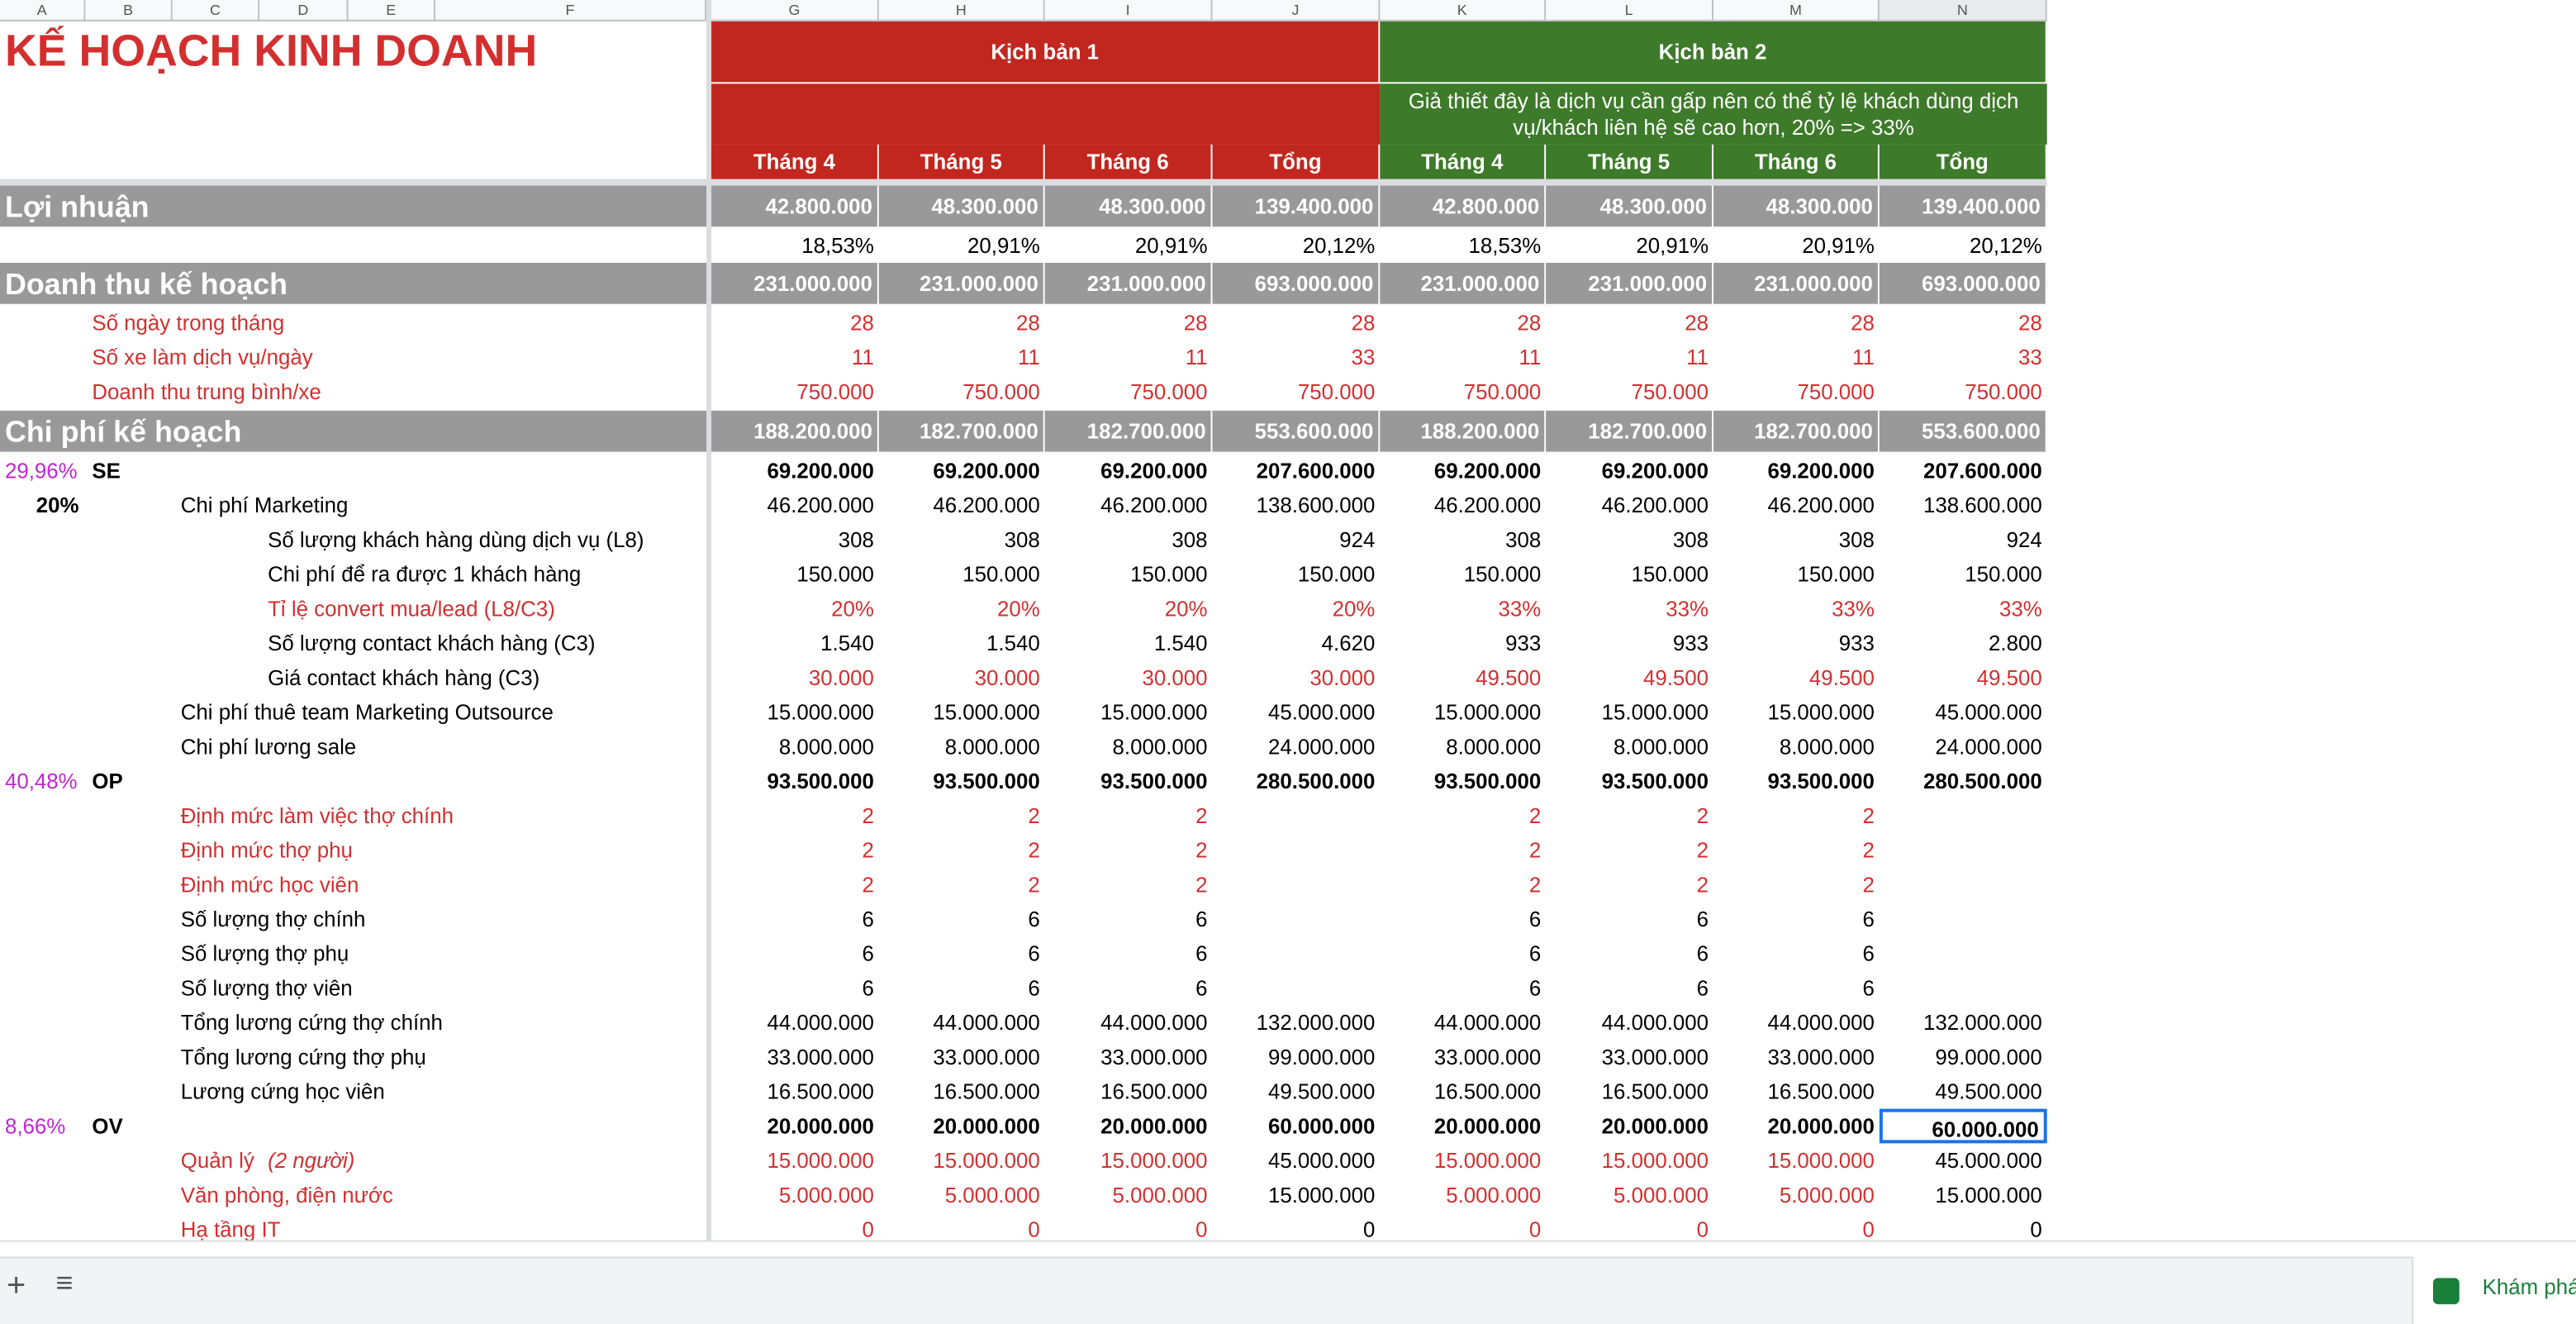 Image resolution: width=2576 pixels, height=1324 pixels. I want to click on row-label: Doanh thu trung bình/xe, so click(206, 391).